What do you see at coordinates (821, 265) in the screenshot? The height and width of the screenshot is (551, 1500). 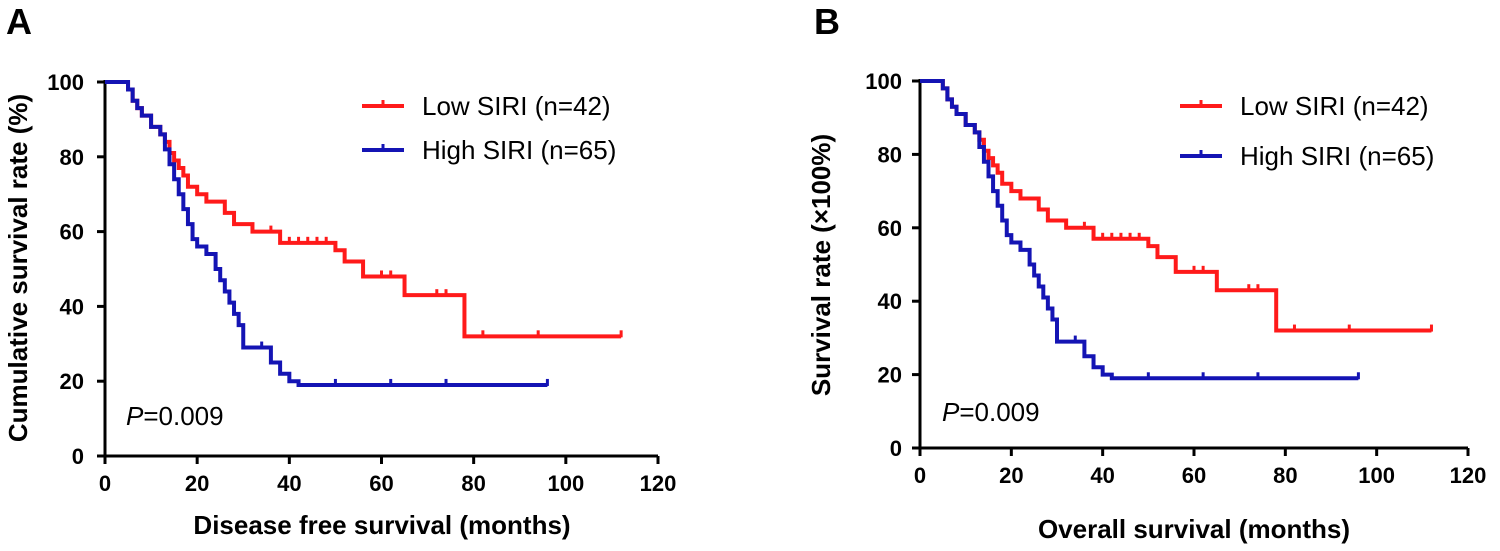 I see `y-axis-title: Survival rate (×100%)` at bounding box center [821, 265].